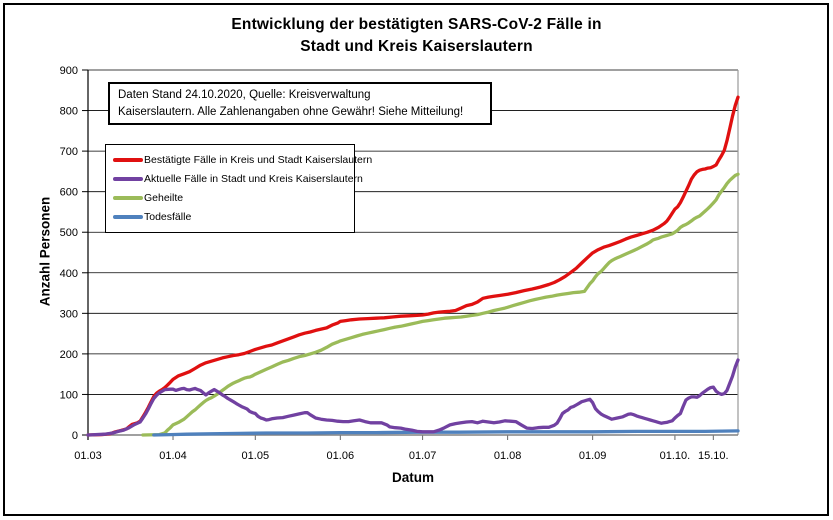  Describe the element at coordinates (341, 456) in the screenshot. I see `x-tick-label: 01.06` at that location.